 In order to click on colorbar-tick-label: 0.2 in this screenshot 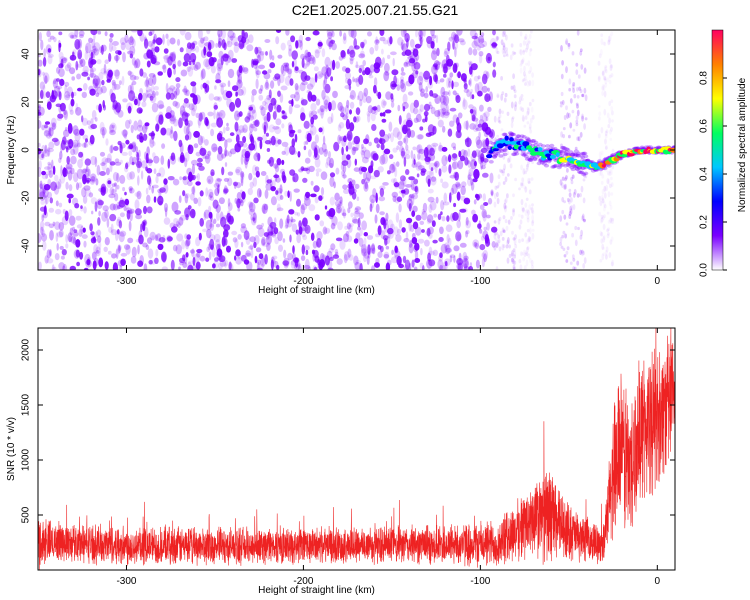, I will do `click(704, 222)`.